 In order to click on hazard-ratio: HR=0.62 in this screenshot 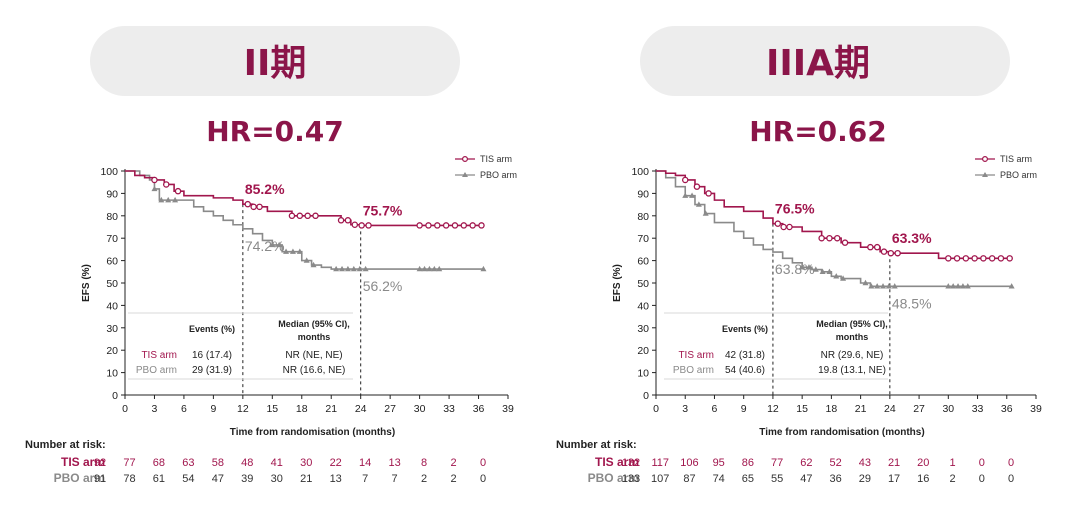, I will do `click(818, 131)`.